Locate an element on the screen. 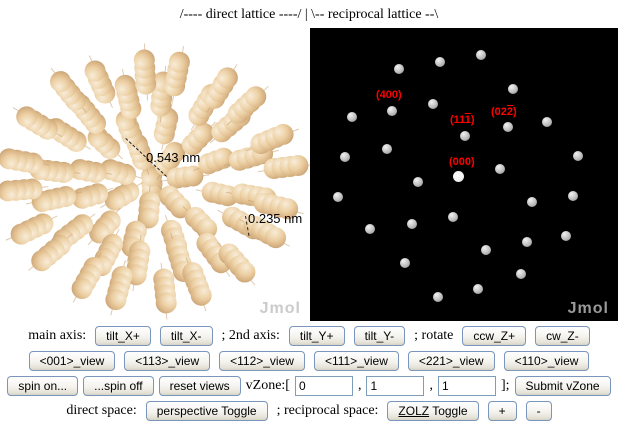 The height and width of the screenshot is (439, 618). rotate-label: ; rotate is located at coordinates (434, 335).